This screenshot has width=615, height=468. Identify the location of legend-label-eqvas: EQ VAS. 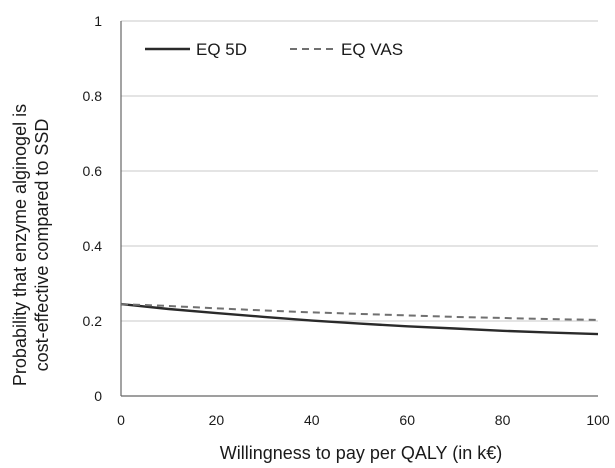
(372, 49).